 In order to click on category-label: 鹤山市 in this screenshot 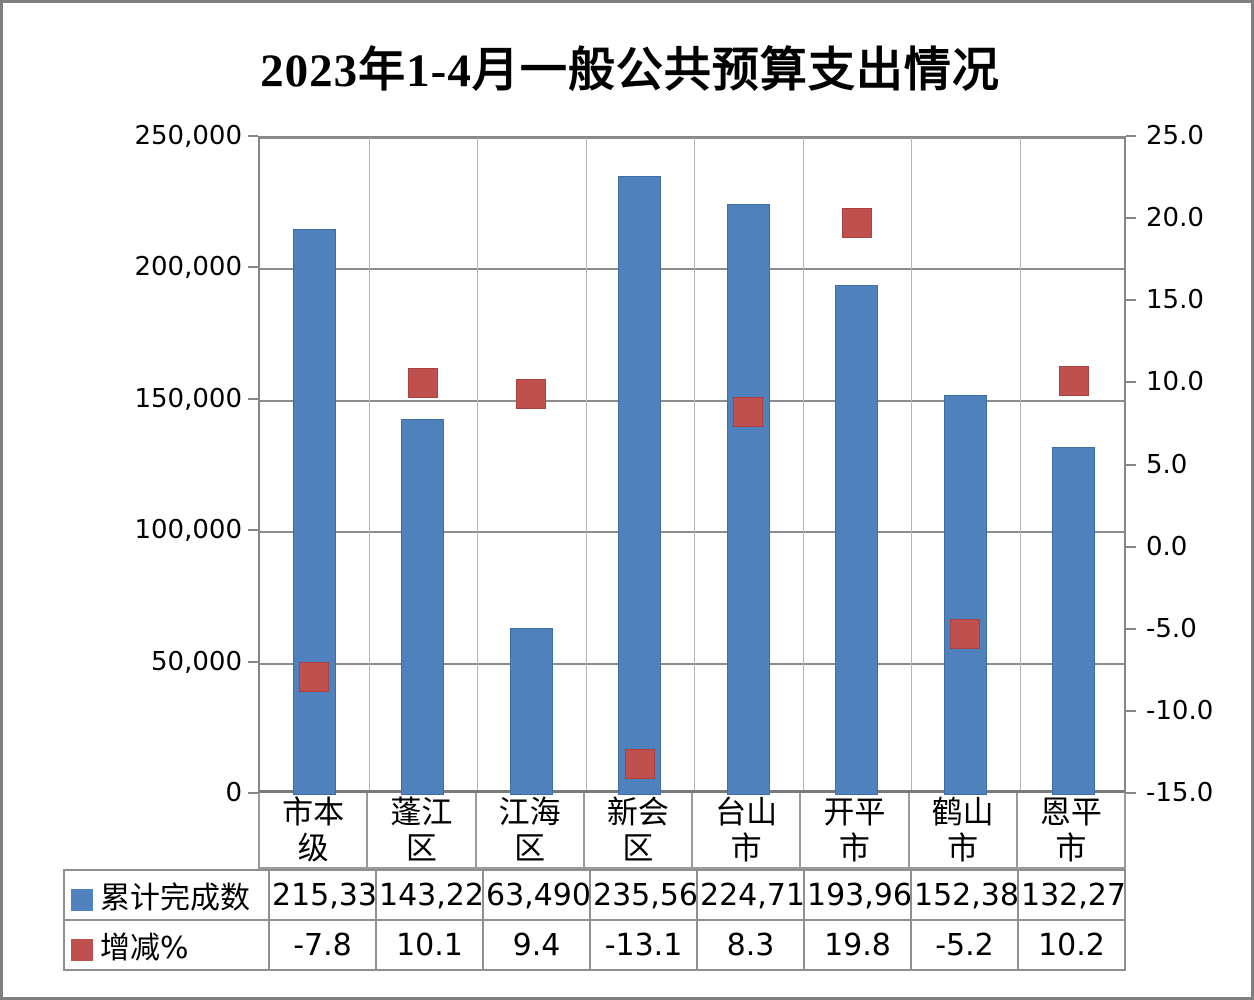, I will do `click(962, 831)`.